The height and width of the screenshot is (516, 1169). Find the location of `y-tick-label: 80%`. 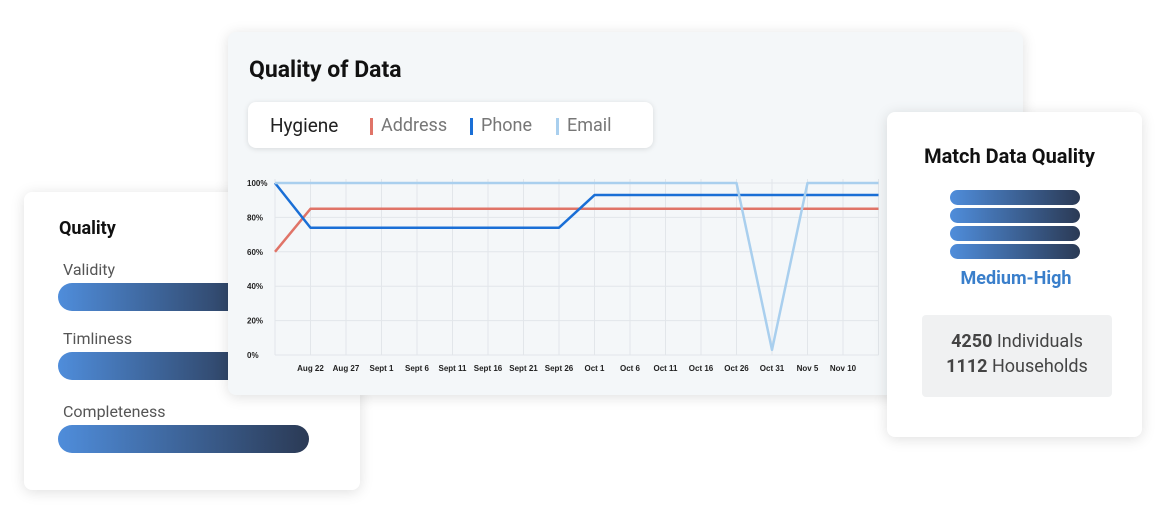

y-tick-label: 80% is located at coordinates (255, 217).